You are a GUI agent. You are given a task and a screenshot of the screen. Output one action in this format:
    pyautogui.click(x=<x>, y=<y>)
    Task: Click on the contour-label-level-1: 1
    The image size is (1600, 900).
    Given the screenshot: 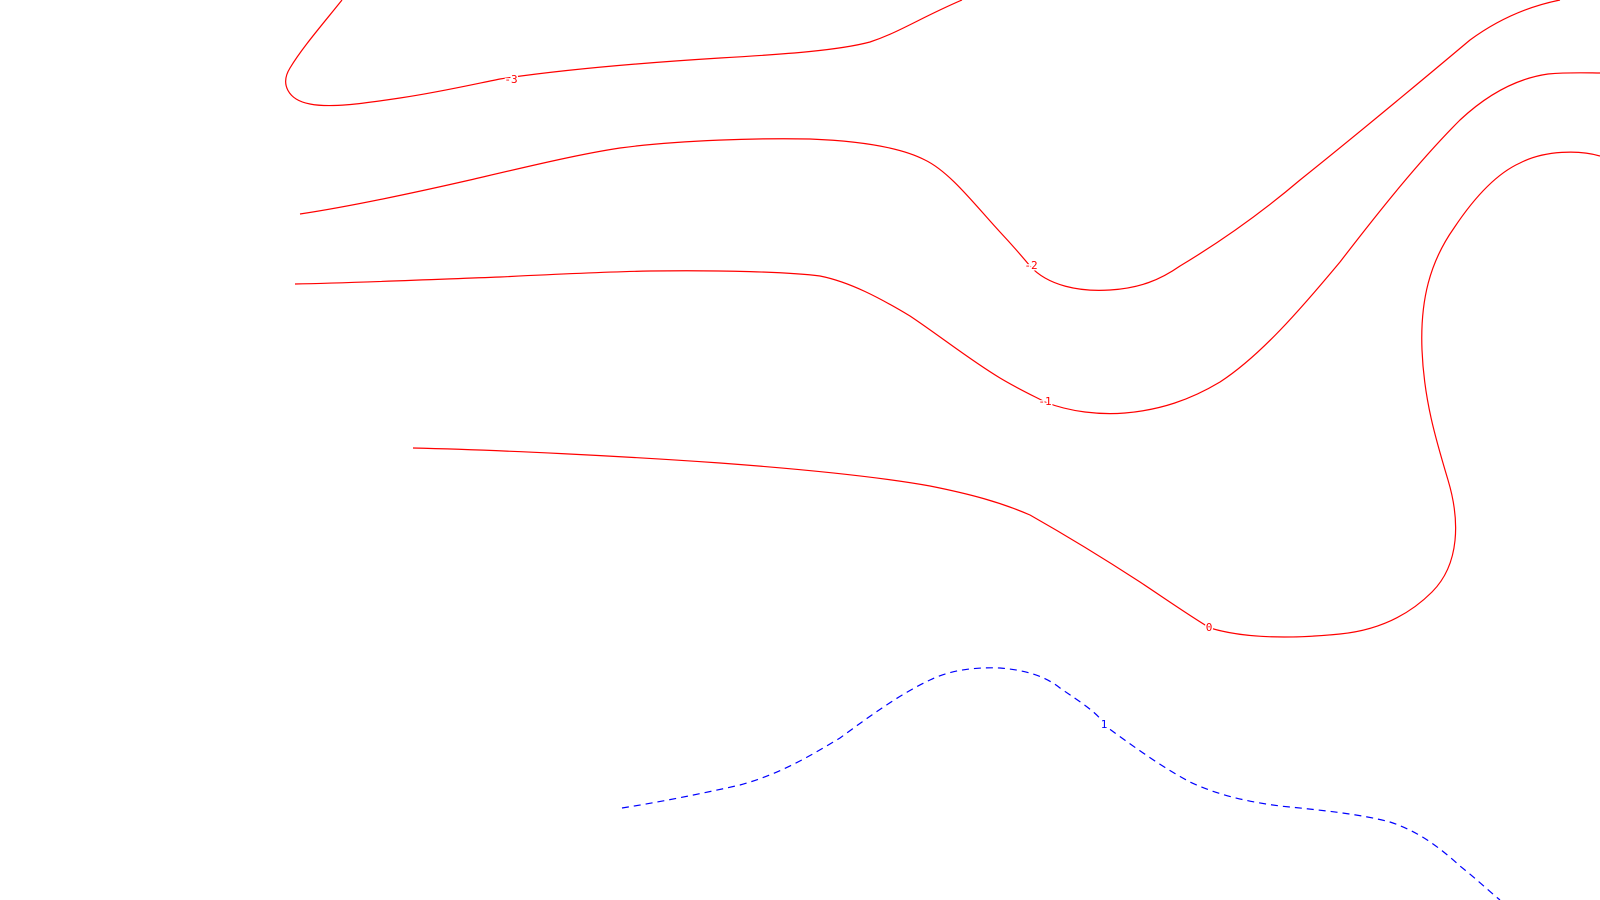 What is the action you would take?
    pyautogui.click(x=1104, y=724)
    